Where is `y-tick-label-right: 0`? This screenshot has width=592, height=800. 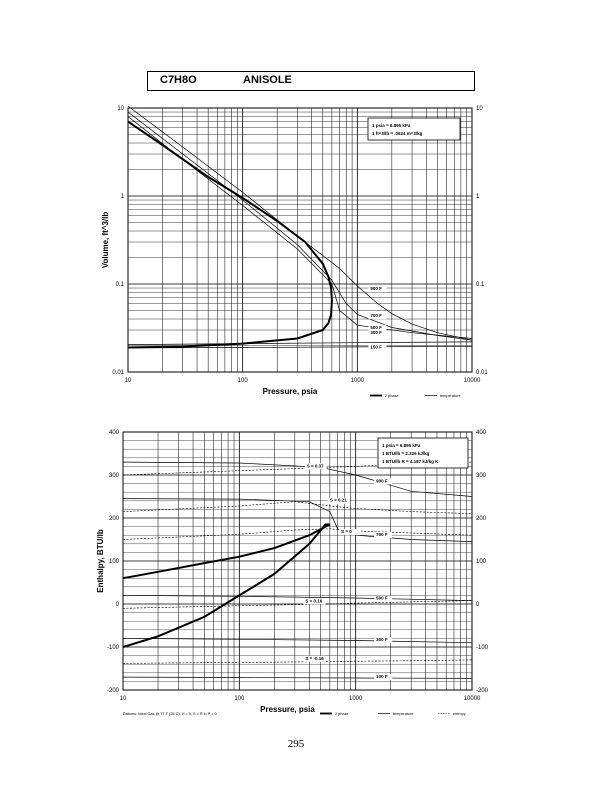
y-tick-label-right: 0 is located at coordinates (478, 605).